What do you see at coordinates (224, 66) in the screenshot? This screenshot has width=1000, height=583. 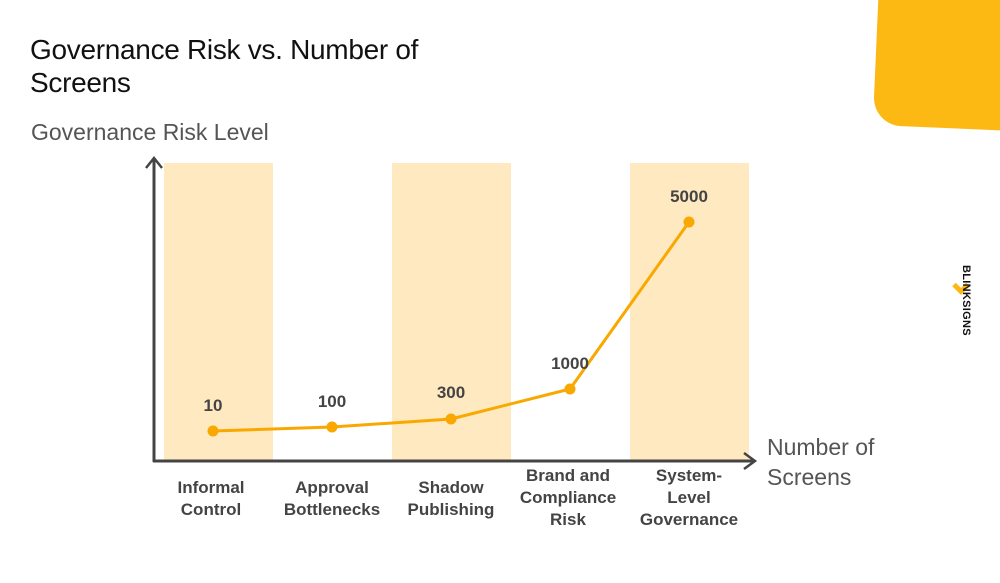 I see `chart-title: Governance Risk vs. Number of Screens` at bounding box center [224, 66].